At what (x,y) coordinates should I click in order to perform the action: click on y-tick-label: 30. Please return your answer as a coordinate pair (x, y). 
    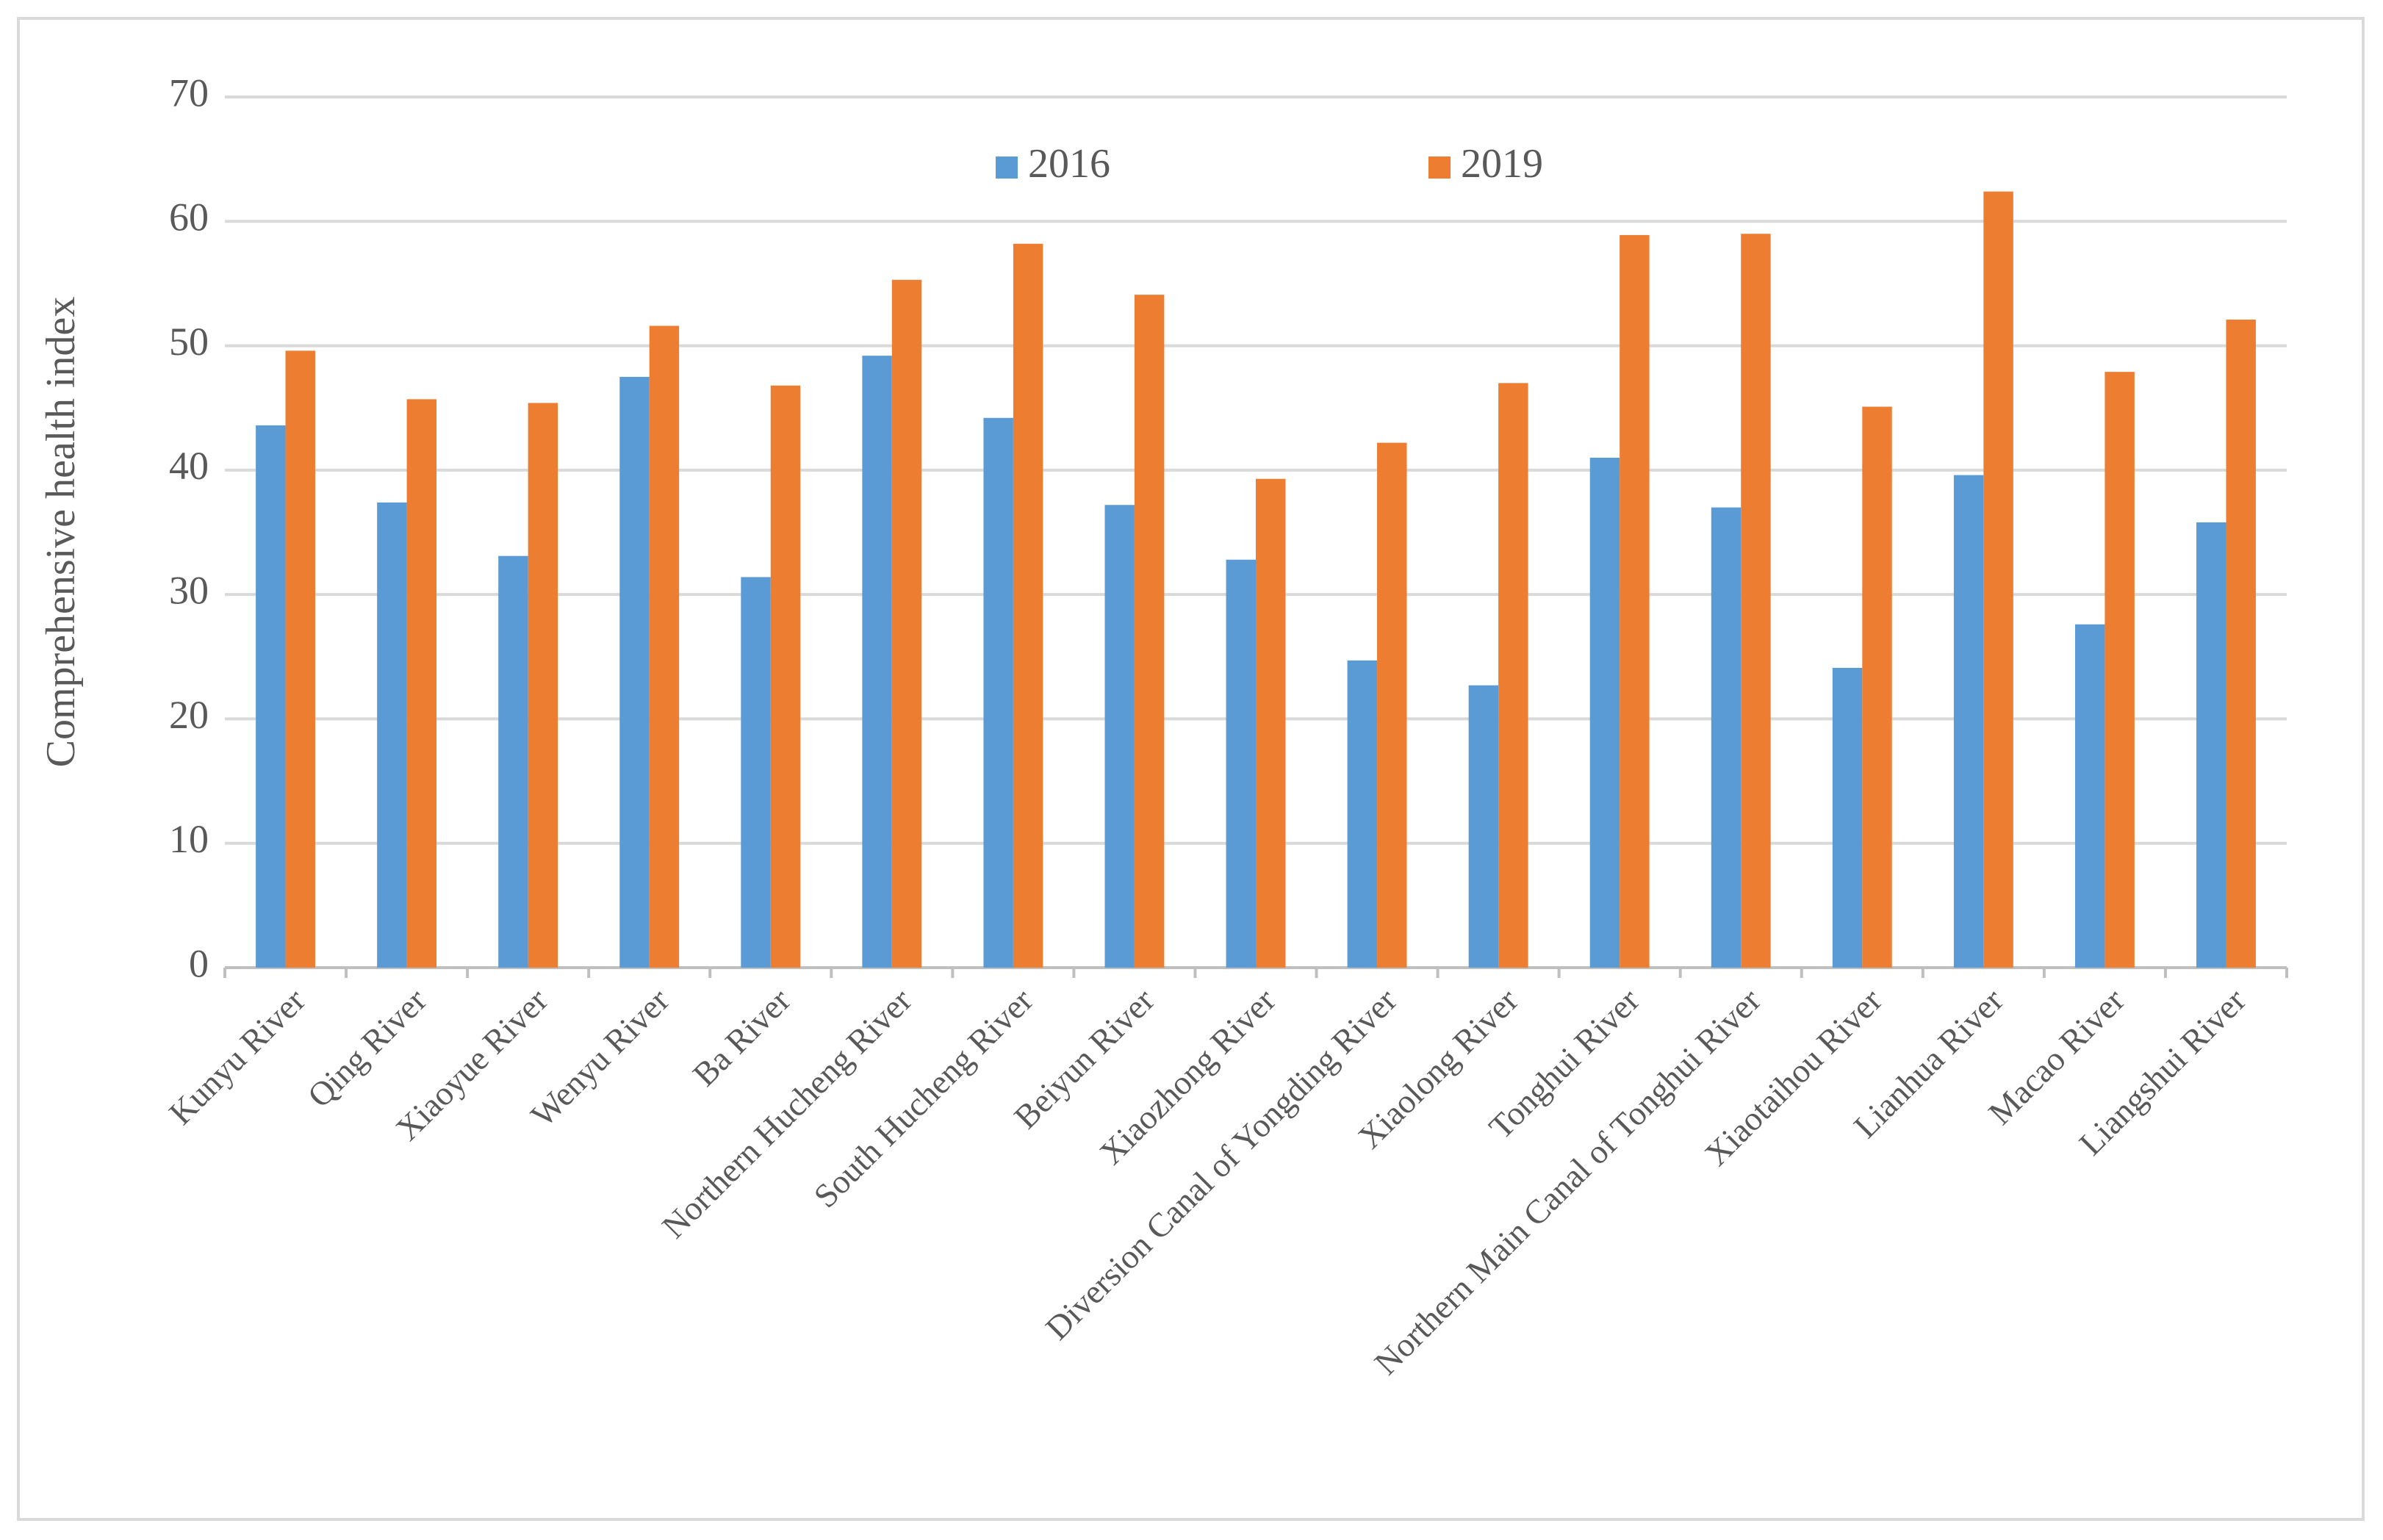
    Looking at the image, I should click on (189, 591).